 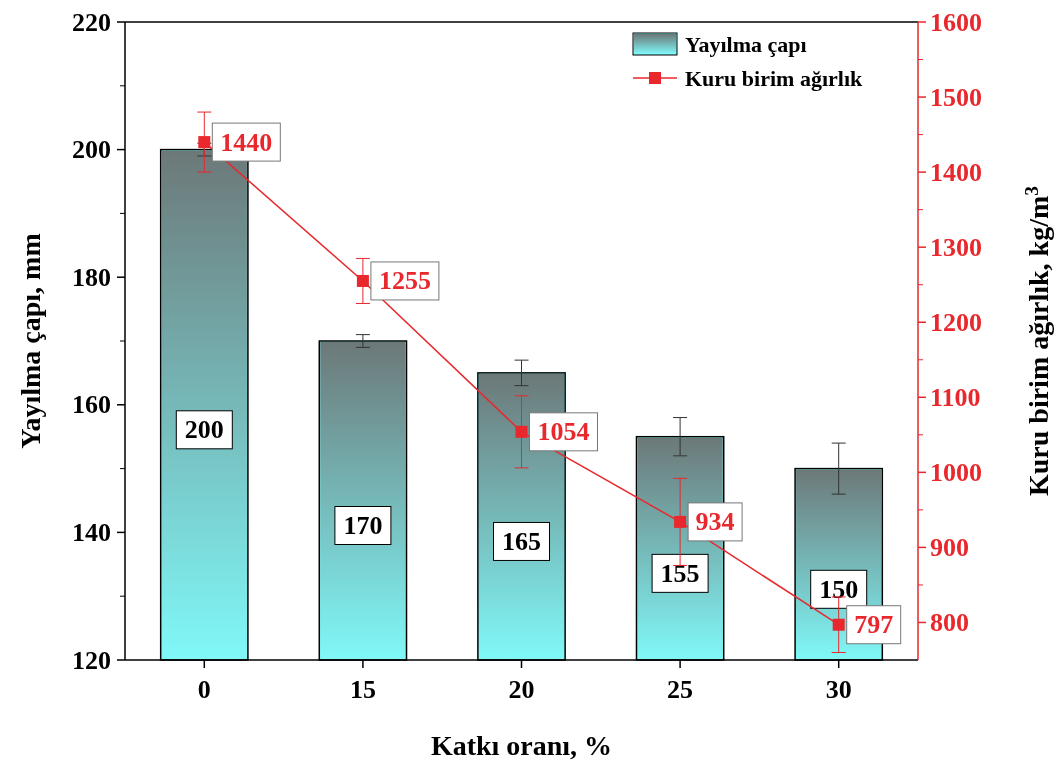 I want to click on legend-label: Yayılma çapı, so click(x=746, y=44).